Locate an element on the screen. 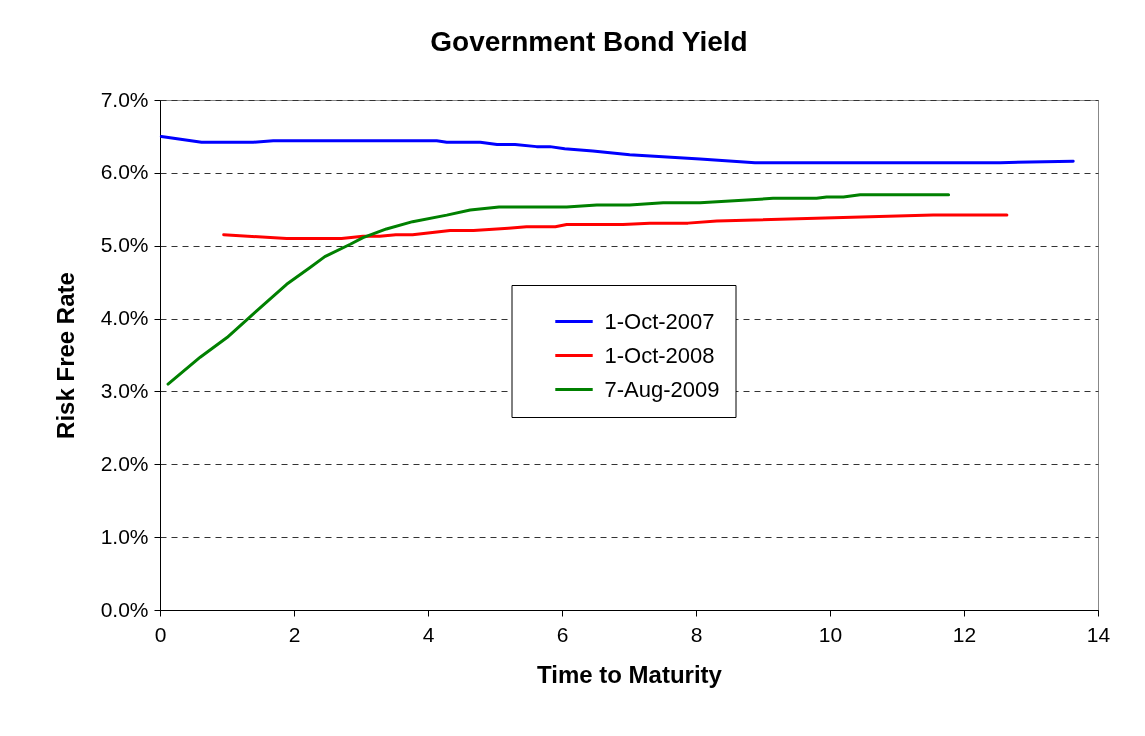  x-tick-label: 0 is located at coordinates (160, 634).